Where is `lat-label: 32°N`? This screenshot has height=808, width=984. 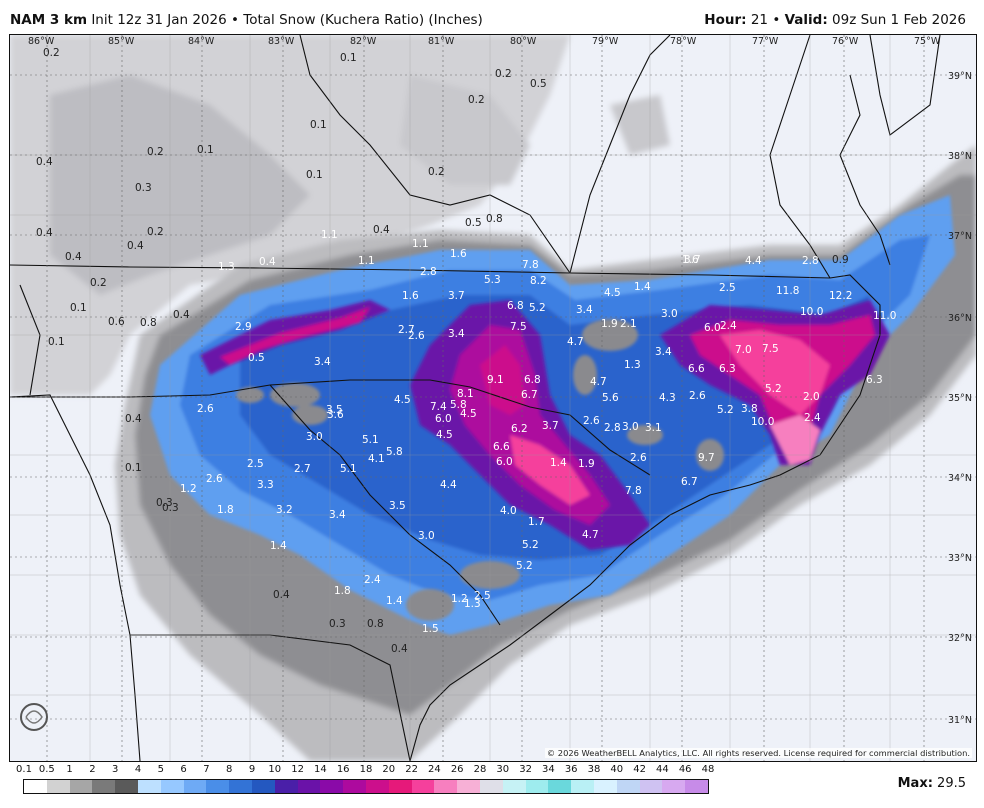 lat-label: 32°N is located at coordinates (960, 638).